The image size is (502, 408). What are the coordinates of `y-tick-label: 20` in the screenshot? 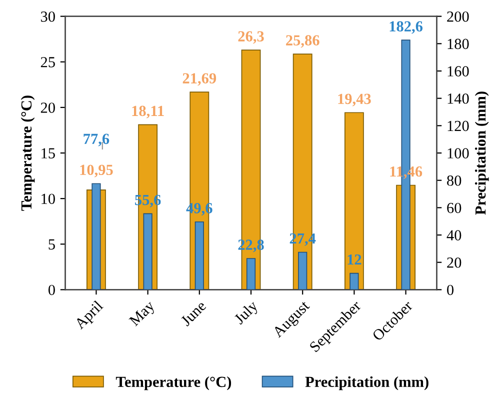 It's located at (47, 107).